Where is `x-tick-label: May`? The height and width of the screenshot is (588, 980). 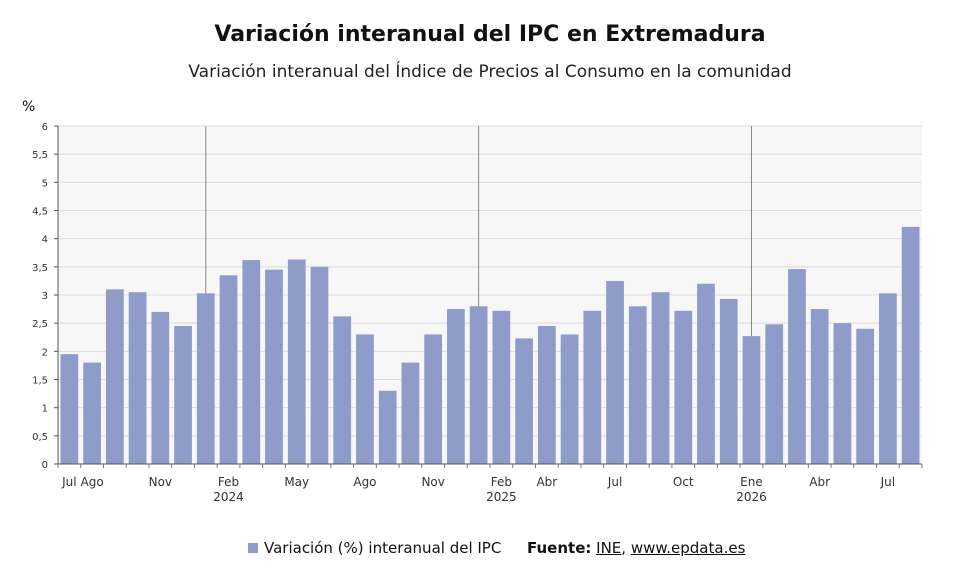
x-tick-label: May is located at coordinates (296, 482).